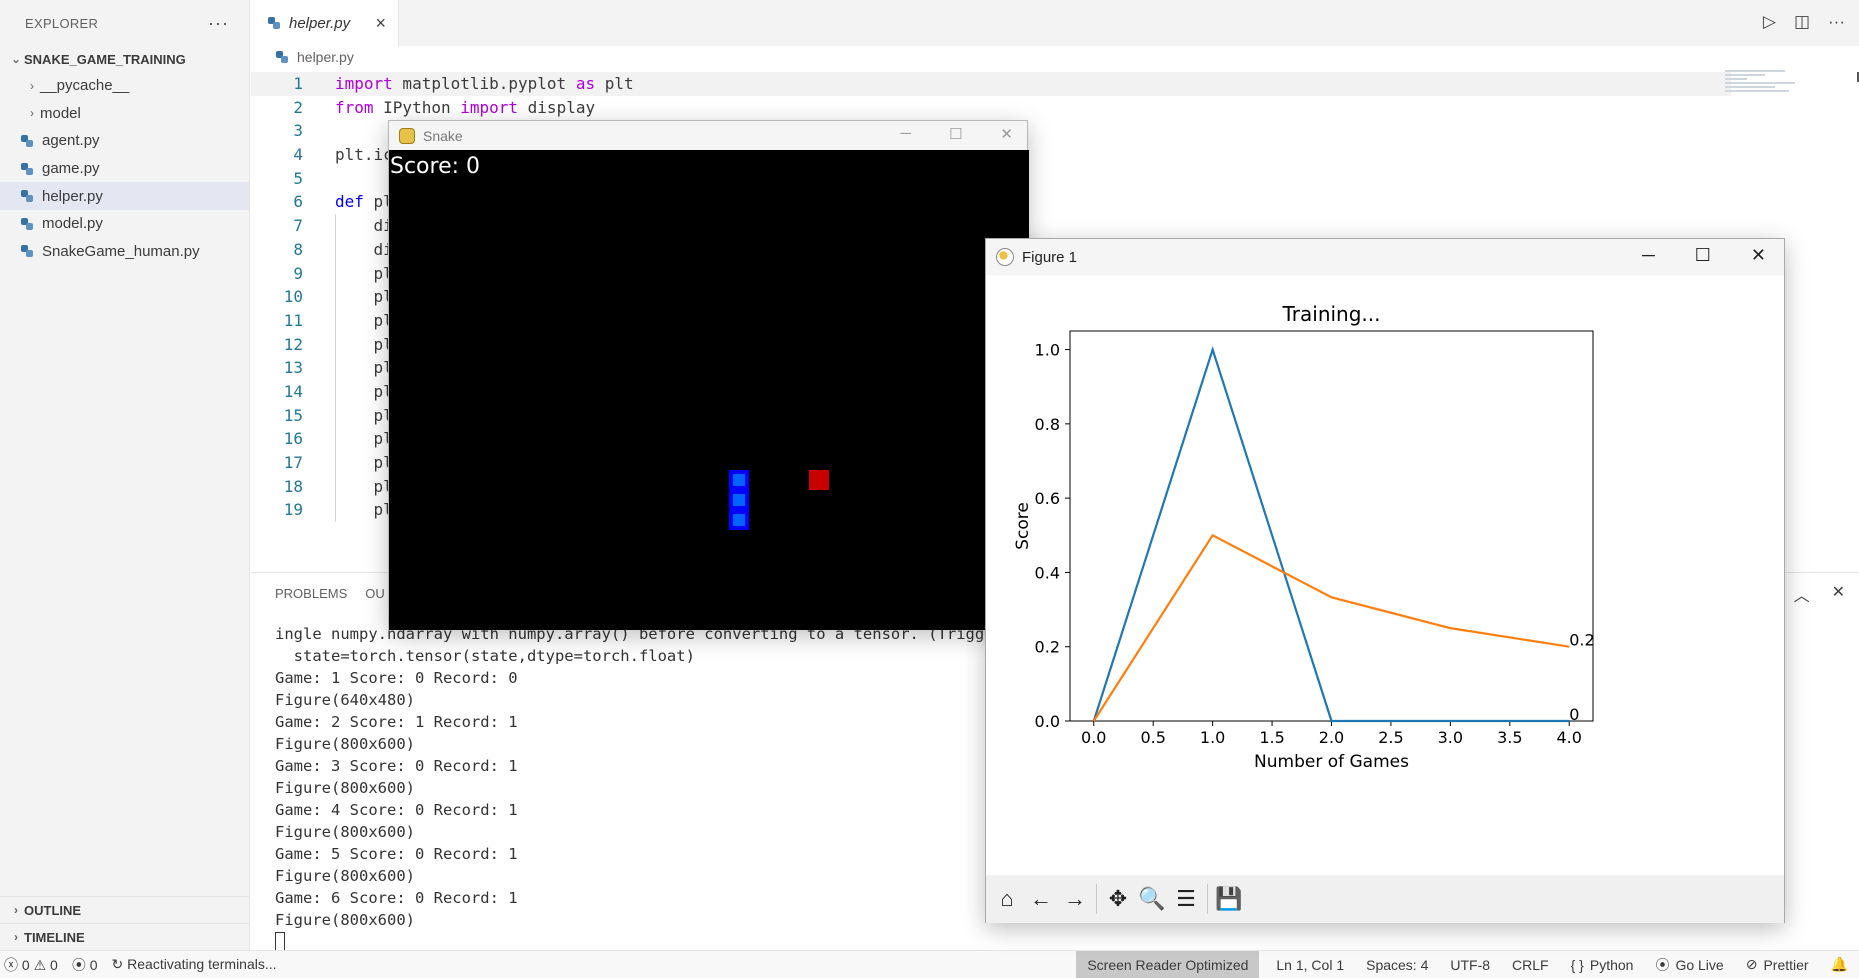  What do you see at coordinates (1055, 23) in the screenshot?
I see `editor-tabbar: helper.py × ▷ ◫ ···` at bounding box center [1055, 23].